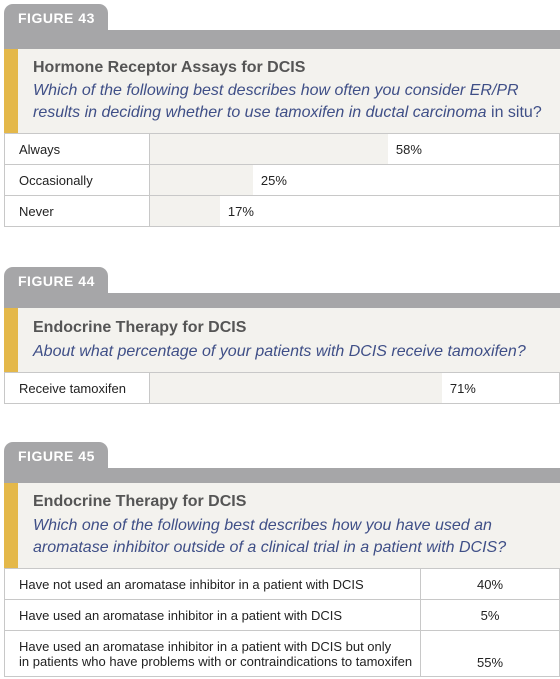  I want to click on figure-title: Hormone Receptor Assays for DCIS, so click(169, 67).